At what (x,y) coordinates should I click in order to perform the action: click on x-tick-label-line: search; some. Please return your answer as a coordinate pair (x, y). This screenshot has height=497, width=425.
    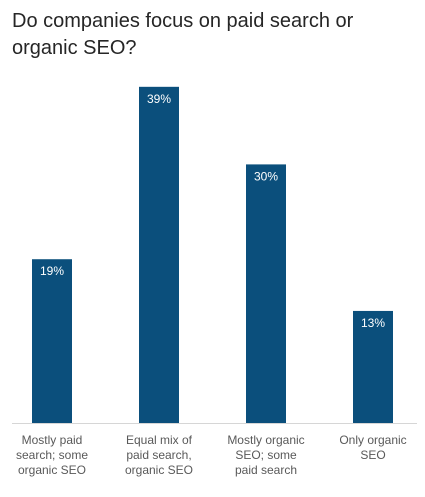
    Looking at the image, I should click on (52, 455).